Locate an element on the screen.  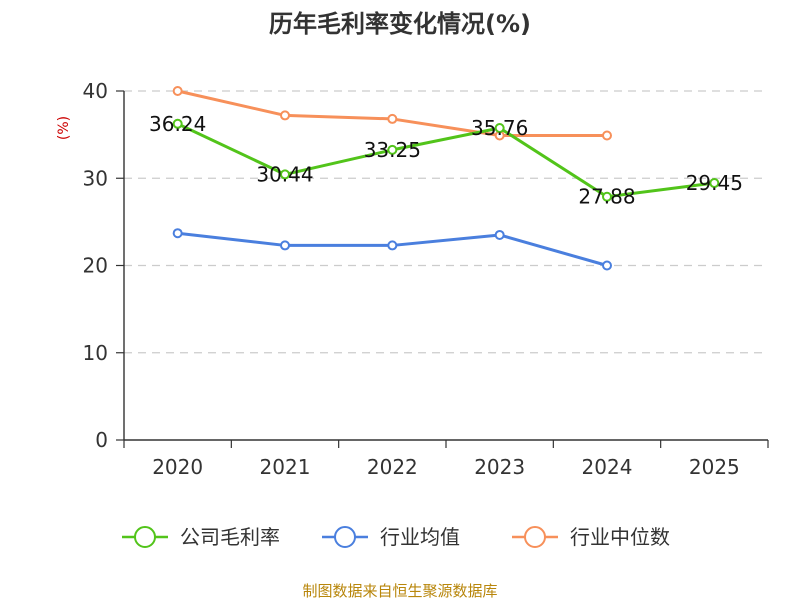
data-label: 30.44 is located at coordinates (284, 174).